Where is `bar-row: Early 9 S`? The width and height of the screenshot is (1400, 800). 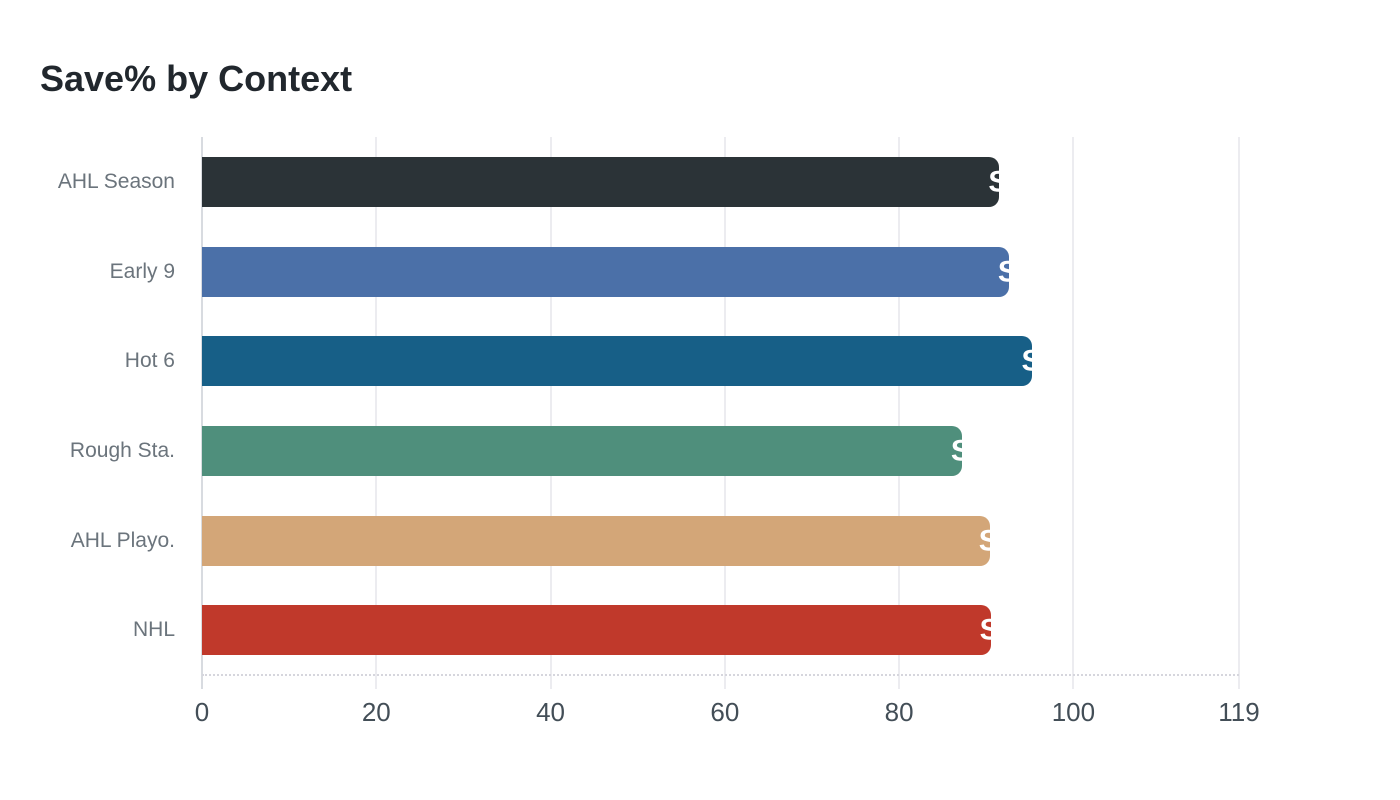
bar-row: Early 9 S is located at coordinates (674, 272).